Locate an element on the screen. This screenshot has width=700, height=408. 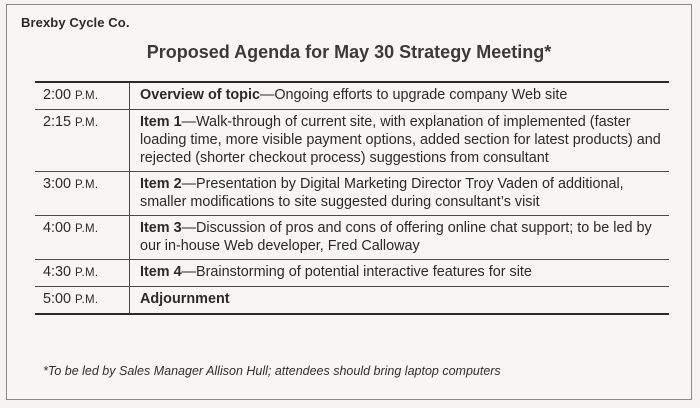
agenda-time: 2:00 P.M. is located at coordinates (82, 96).